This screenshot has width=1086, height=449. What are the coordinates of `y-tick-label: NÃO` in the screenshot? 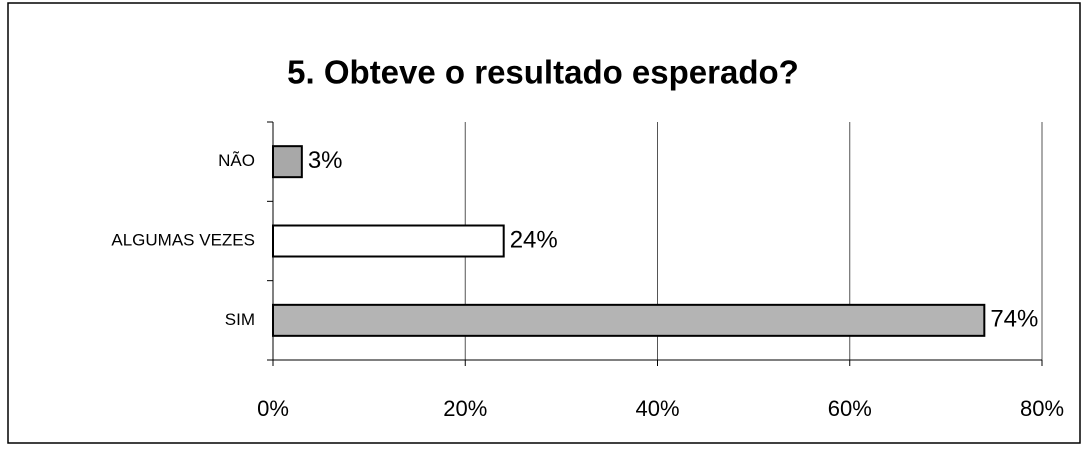 It's located at (236, 160).